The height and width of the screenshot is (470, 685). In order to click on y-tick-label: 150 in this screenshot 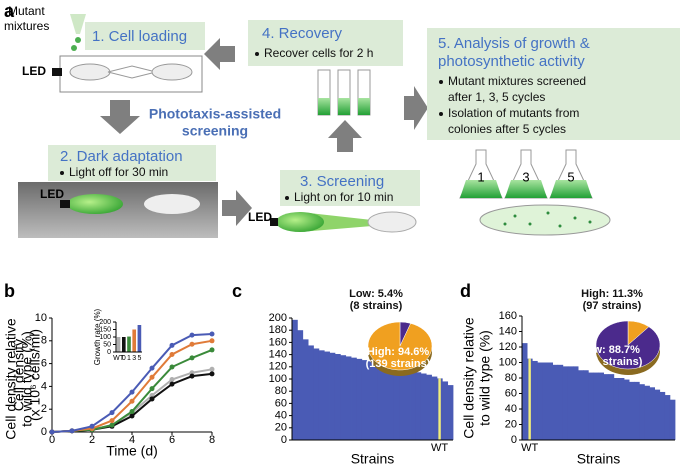, I will do `click(105, 329)`.